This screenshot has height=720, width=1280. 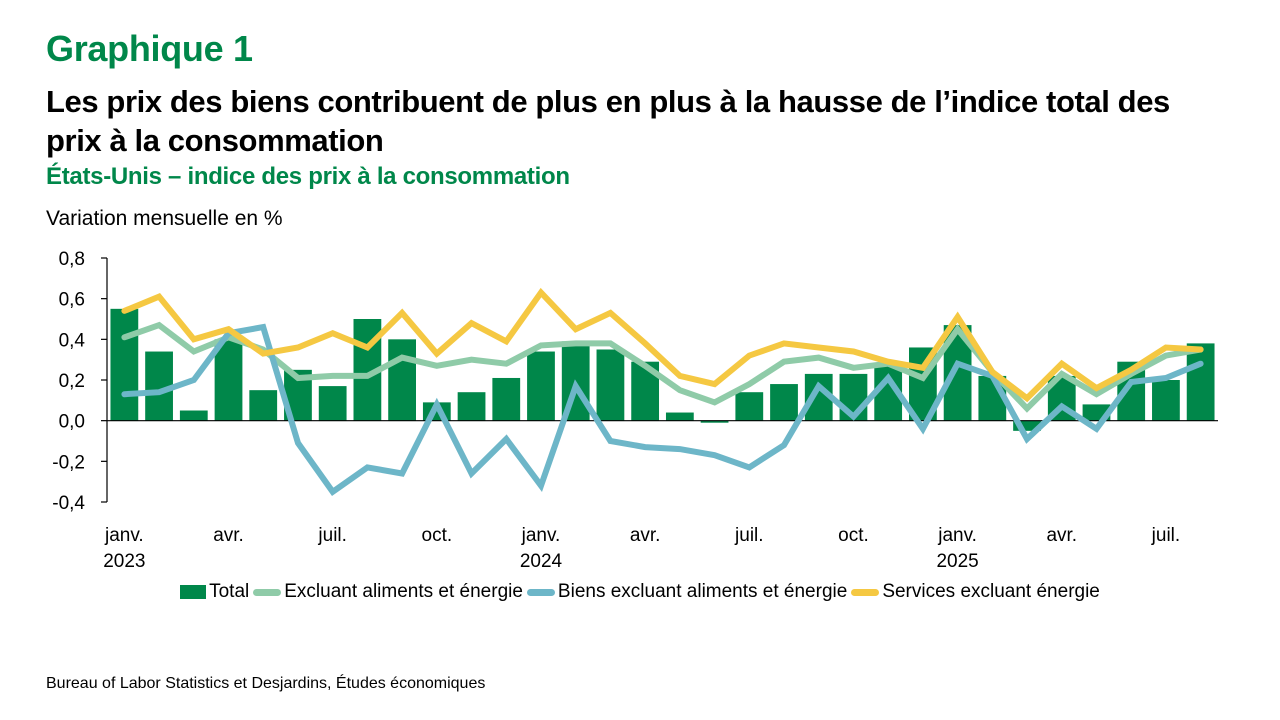 What do you see at coordinates (541, 561) in the screenshot?
I see `x-tick-year-label: 2024` at bounding box center [541, 561].